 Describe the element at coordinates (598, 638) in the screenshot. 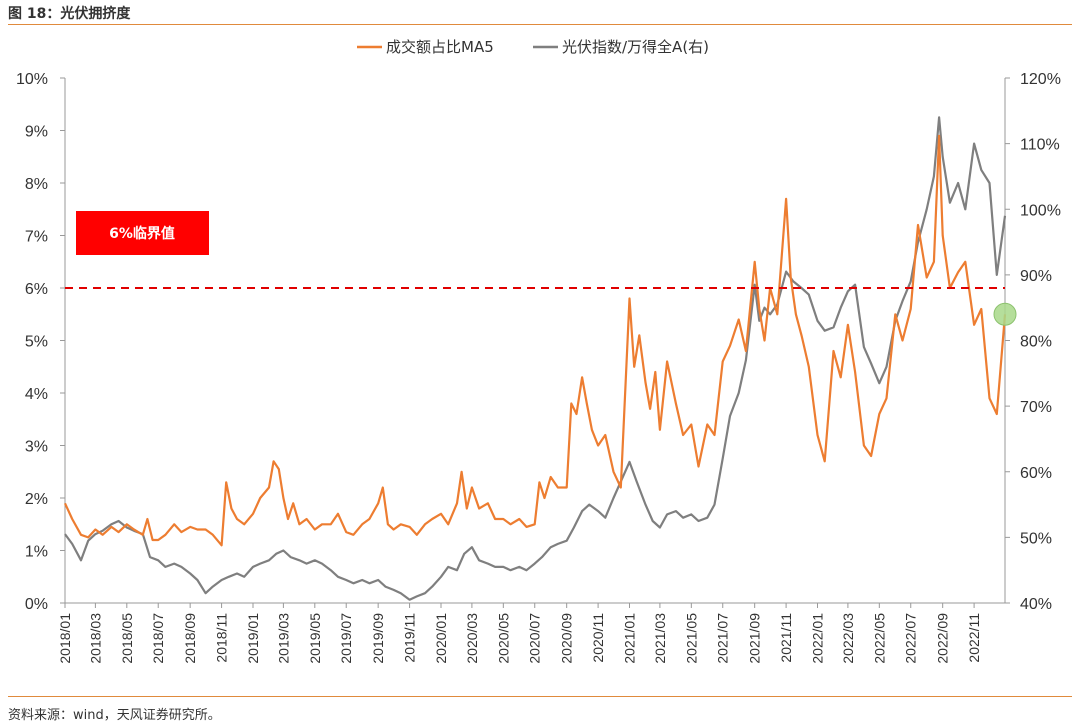

I see `x-tick-label: 2020/11` at that location.